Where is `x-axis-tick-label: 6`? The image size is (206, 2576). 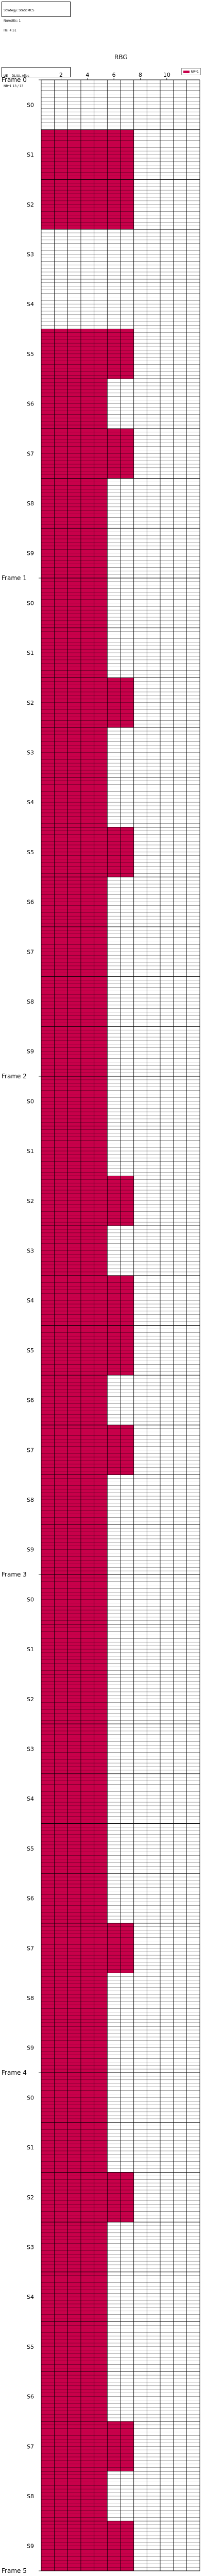
x-axis-tick-label: 6 is located at coordinates (114, 75).